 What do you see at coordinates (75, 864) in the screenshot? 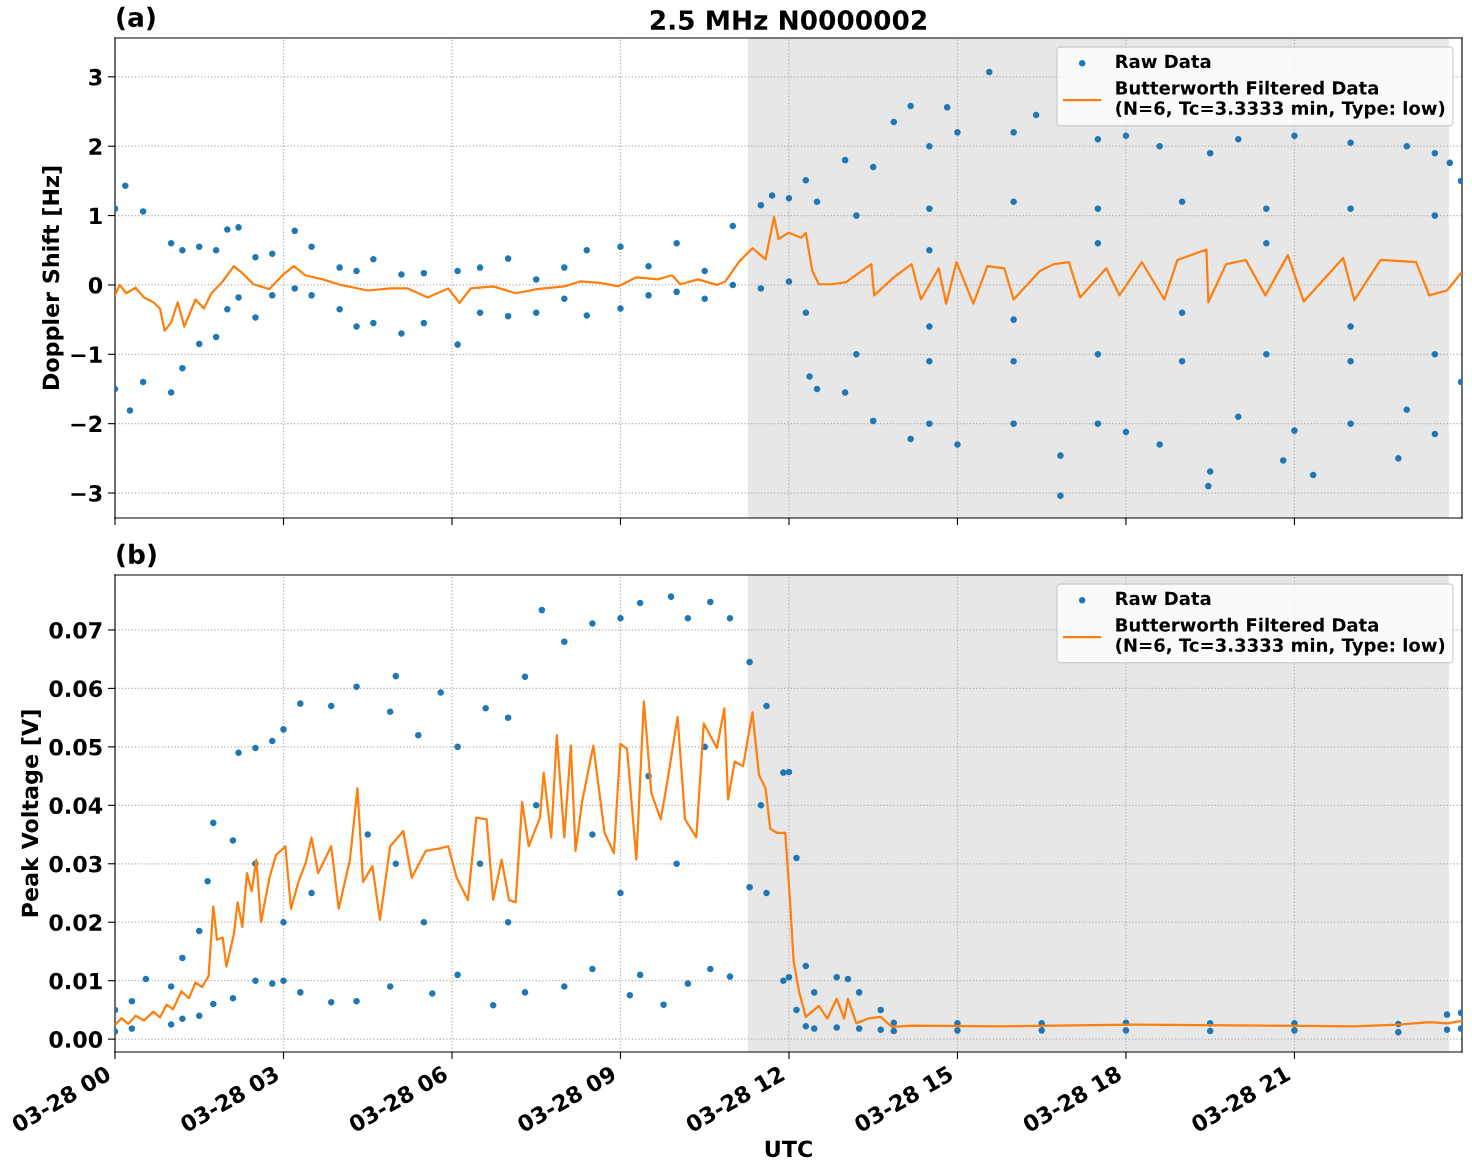
I see `y-tick-label: 0.03` at bounding box center [75, 864].